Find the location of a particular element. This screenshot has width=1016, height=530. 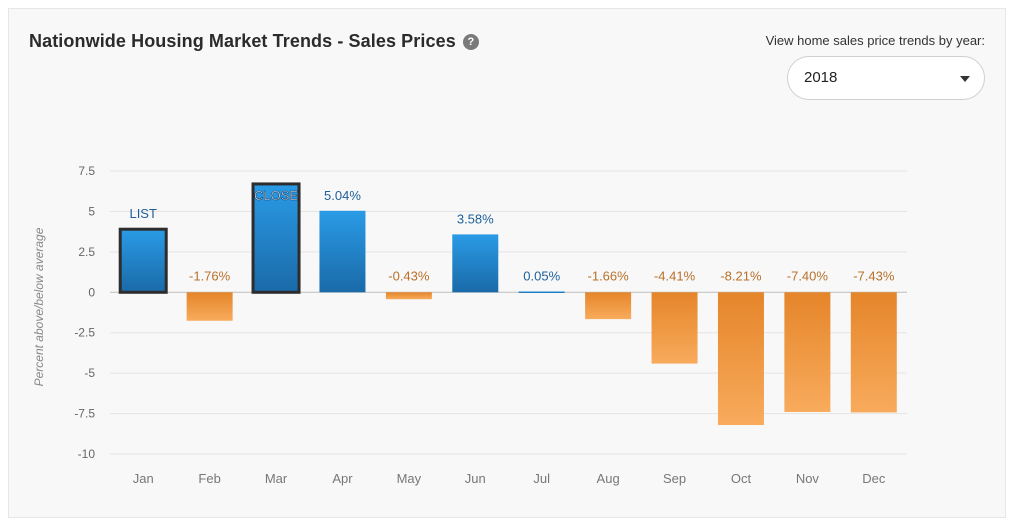

bar-jan is located at coordinates (143, 260).